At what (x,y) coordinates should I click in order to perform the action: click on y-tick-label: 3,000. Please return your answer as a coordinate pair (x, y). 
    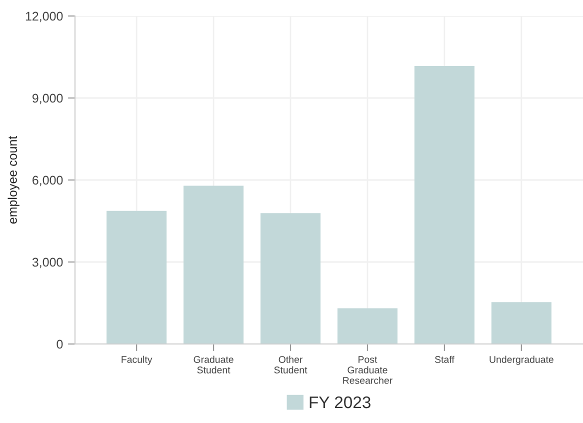
    Looking at the image, I should click on (47, 263).